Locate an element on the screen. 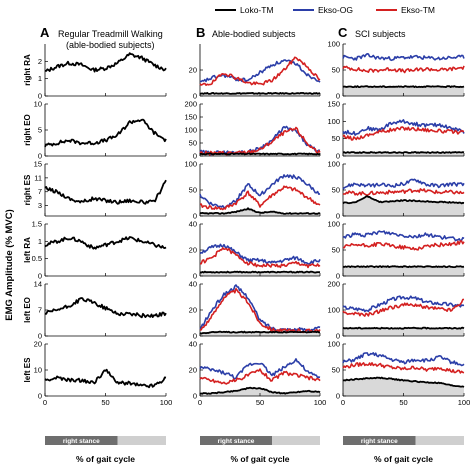 This screenshot has height=473, width=474. ytick-label-B-3-1: 20 is located at coordinates (193, 250).